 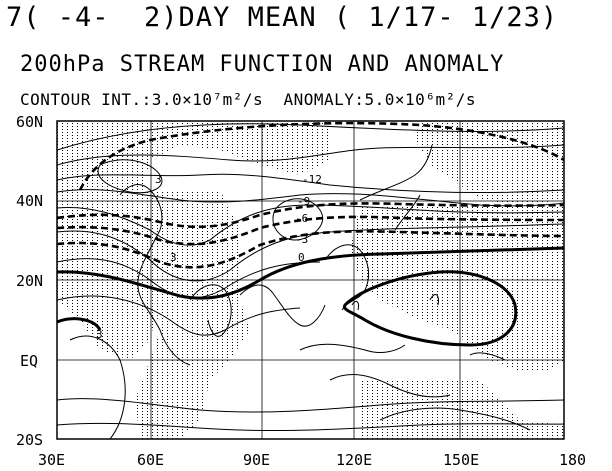 What do you see at coordinates (30, 122) in the screenshot?
I see `lat-label-60n: 60N` at bounding box center [30, 122].